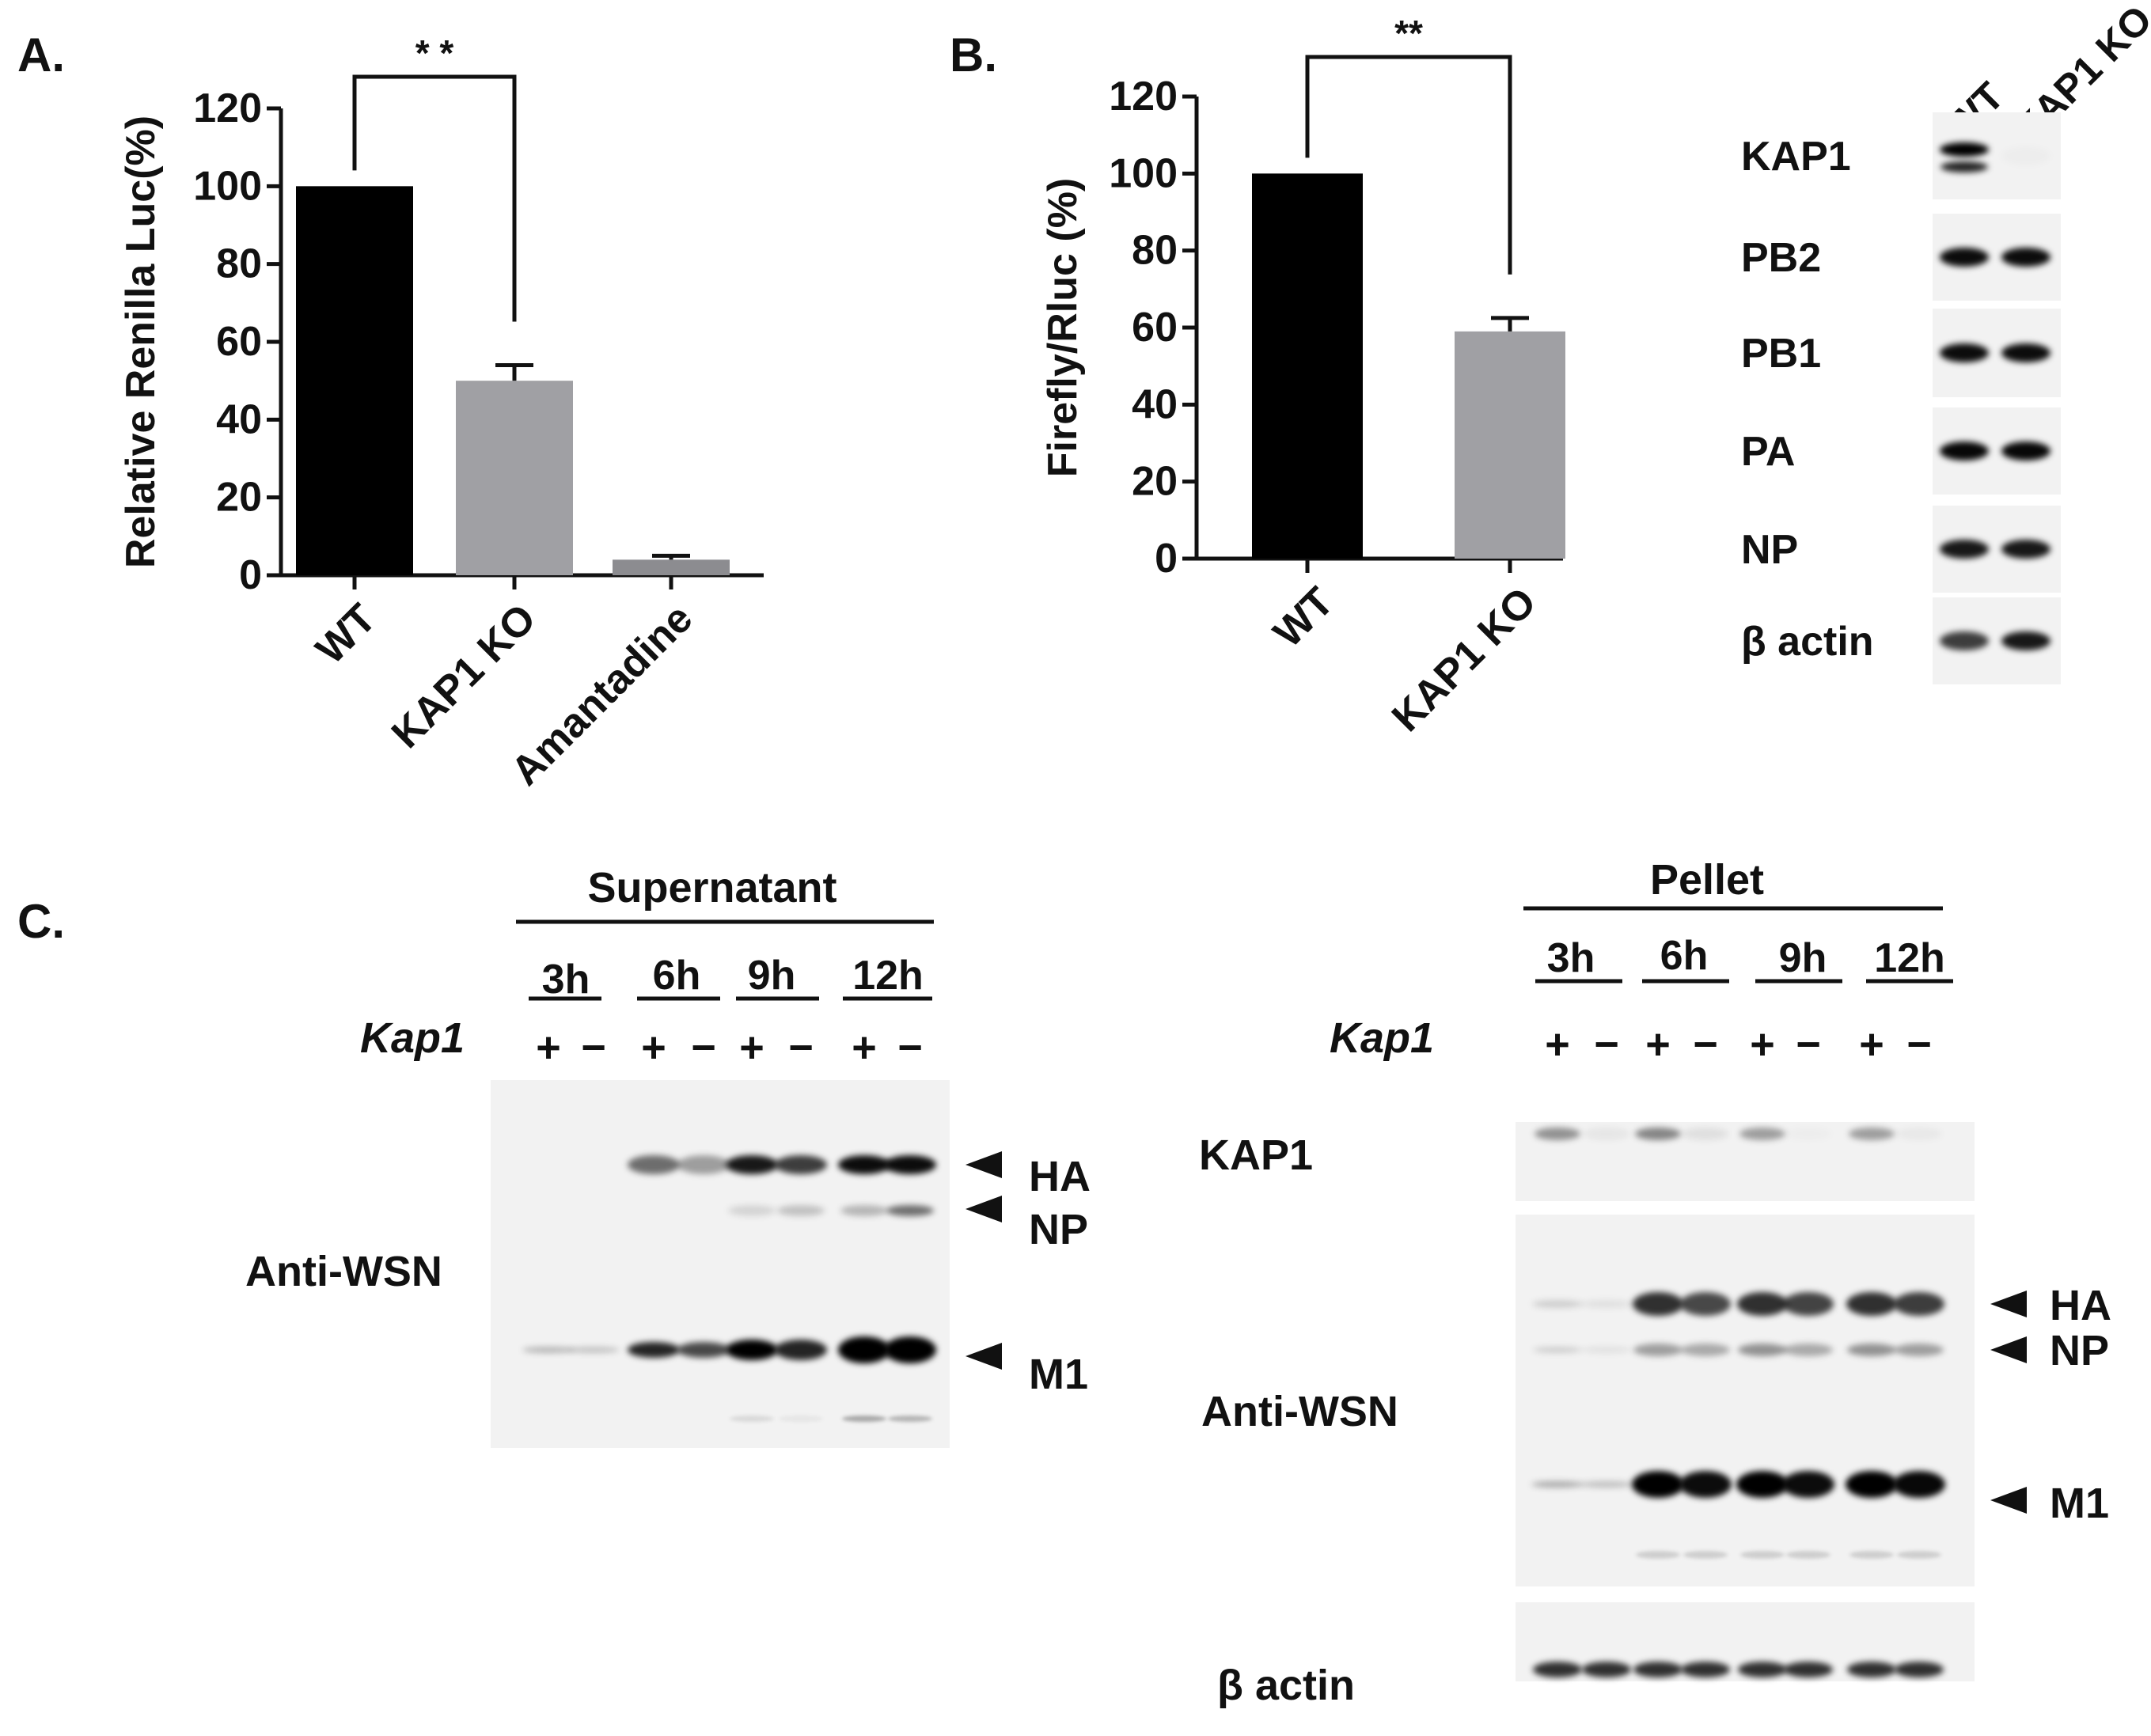 Image resolution: width=2151 pixels, height=1736 pixels. What do you see at coordinates (464, 675) in the screenshot?
I see `chart-0-cat-1: KAP1 KO` at bounding box center [464, 675].